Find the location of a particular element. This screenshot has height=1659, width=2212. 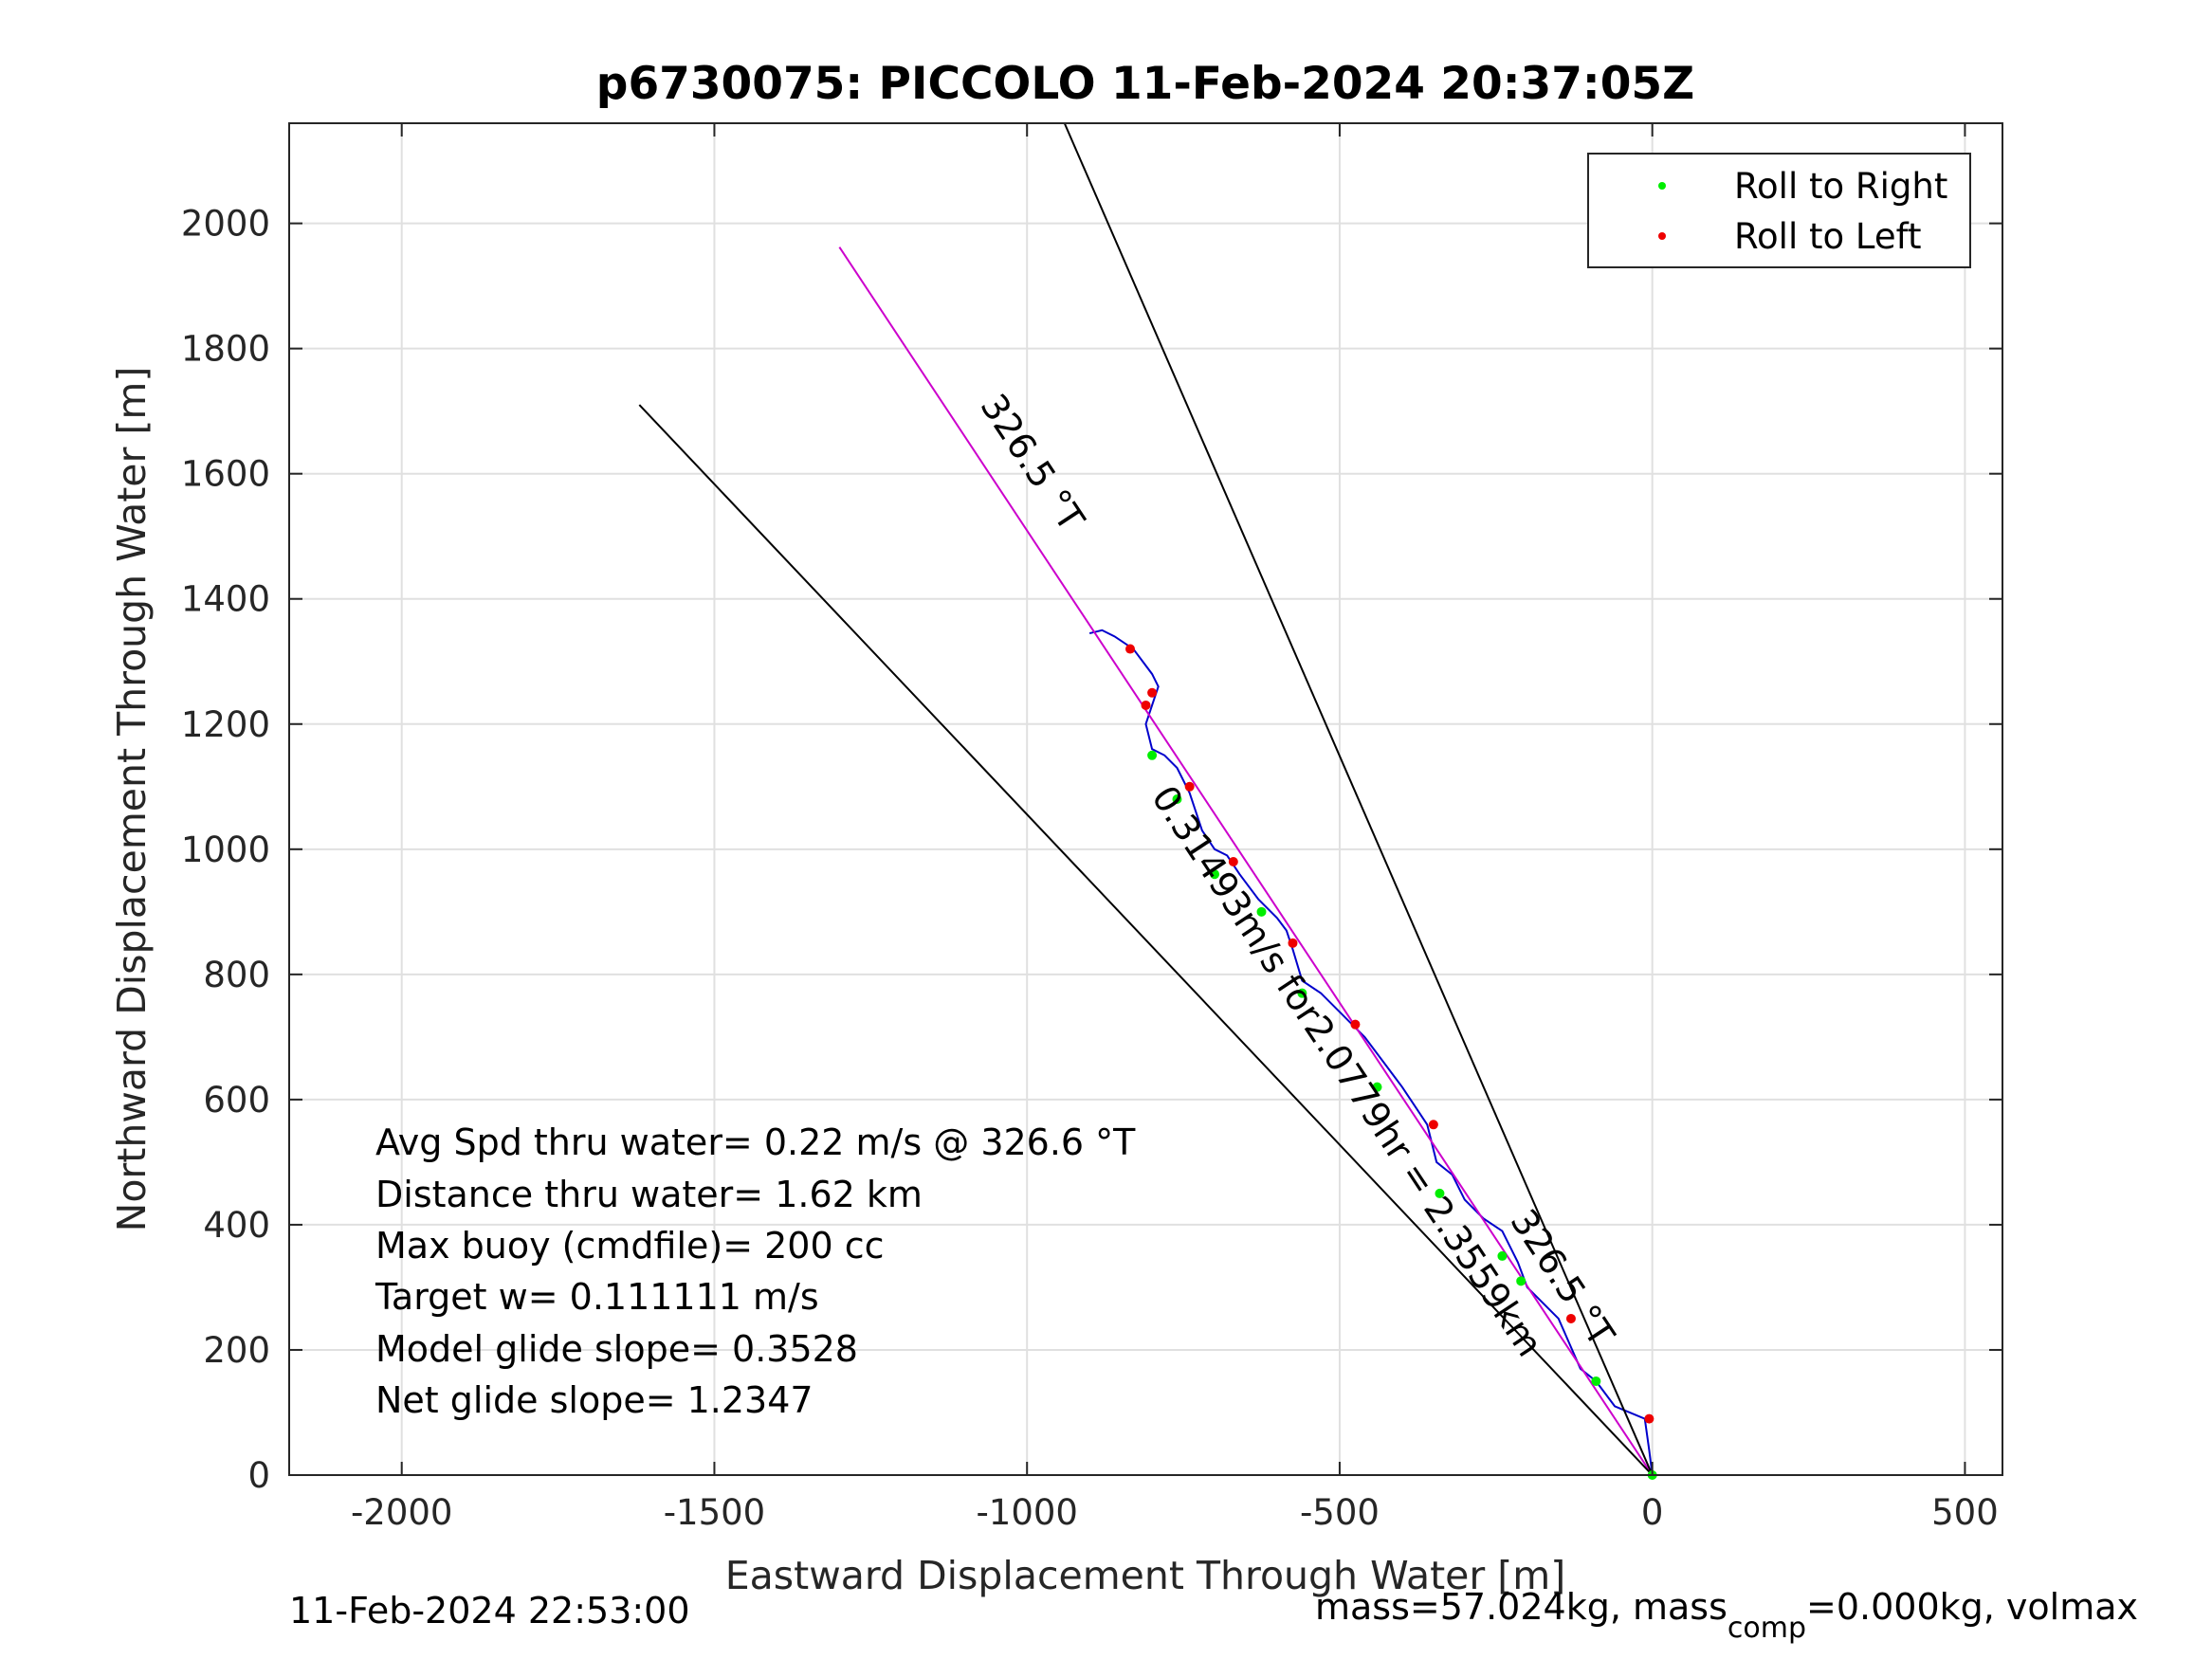

stats-line-distance: Distance thru water= 1.62 km is located at coordinates (649, 1194).